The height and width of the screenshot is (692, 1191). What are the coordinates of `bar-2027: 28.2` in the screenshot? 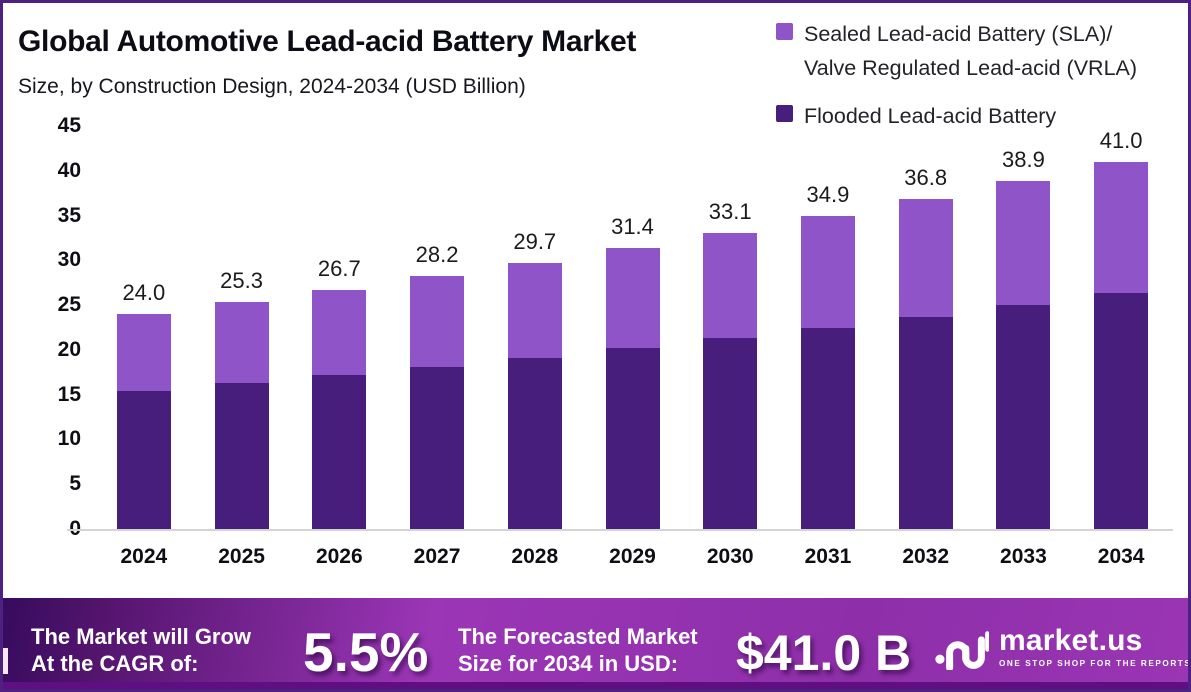 It's located at (437, 385).